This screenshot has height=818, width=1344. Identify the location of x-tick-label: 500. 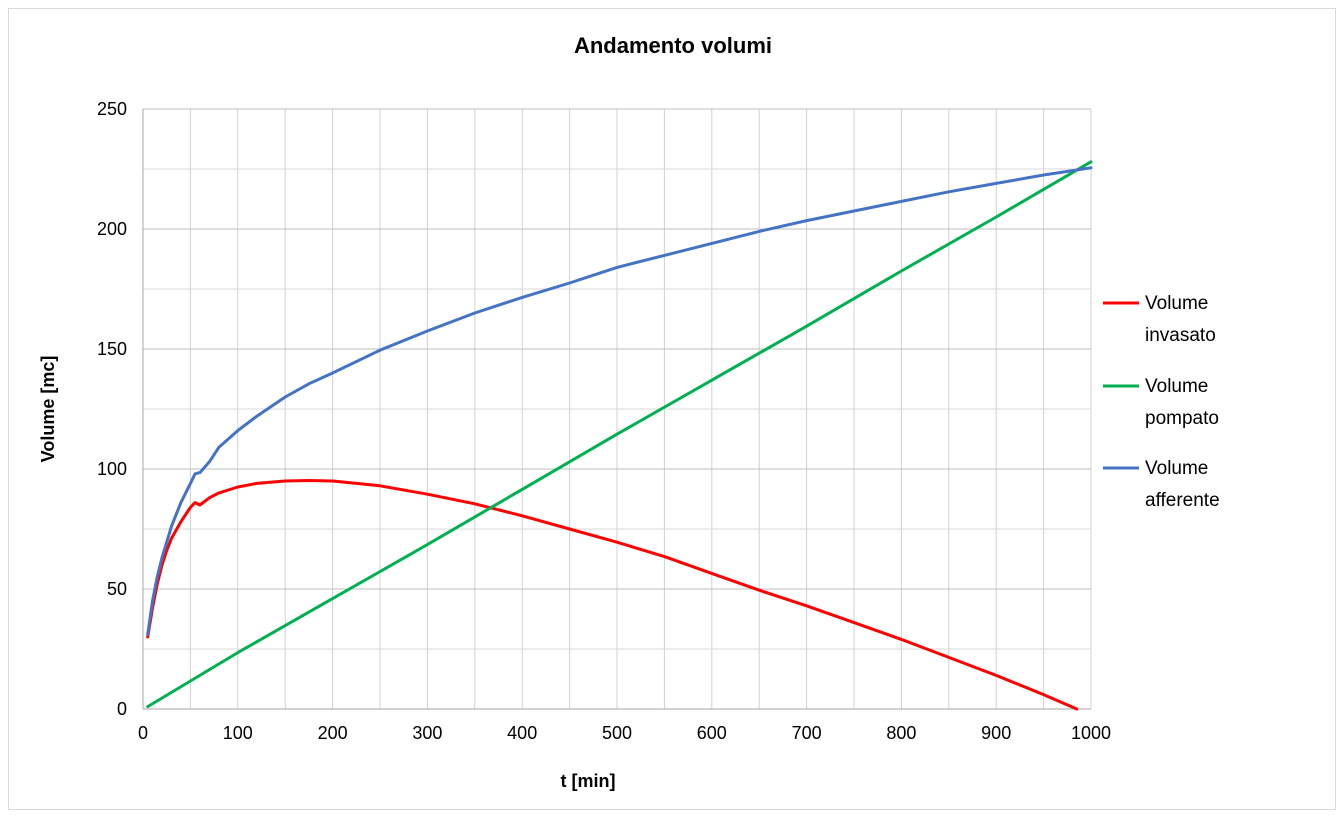
(617, 733).